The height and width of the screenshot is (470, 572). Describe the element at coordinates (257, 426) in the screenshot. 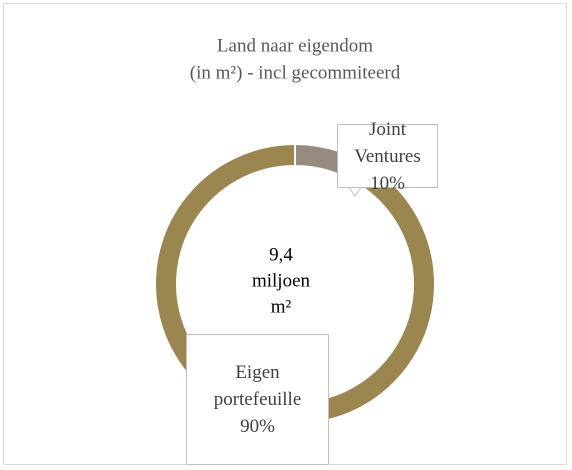

I see `value-label: 90%` at that location.